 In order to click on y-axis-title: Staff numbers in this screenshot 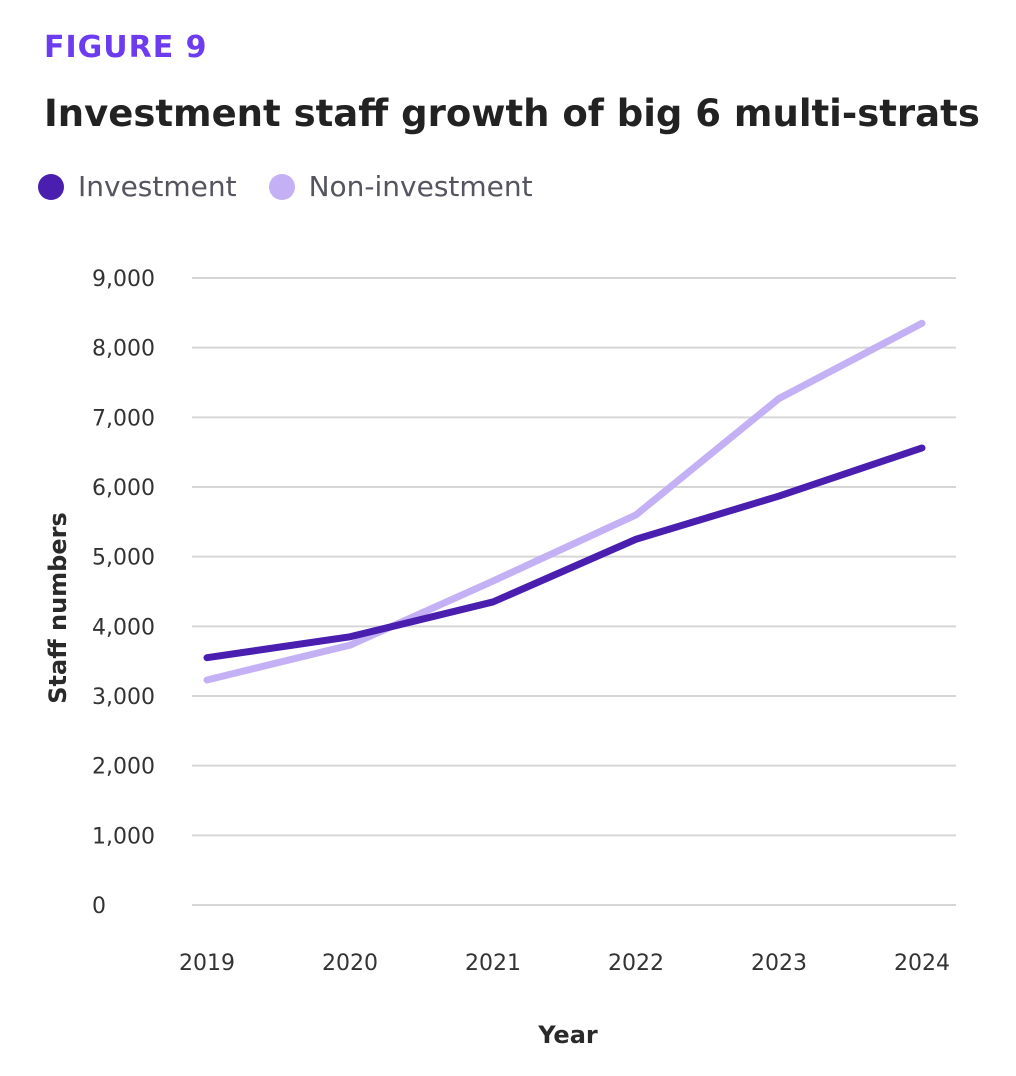, I will do `click(58, 608)`.